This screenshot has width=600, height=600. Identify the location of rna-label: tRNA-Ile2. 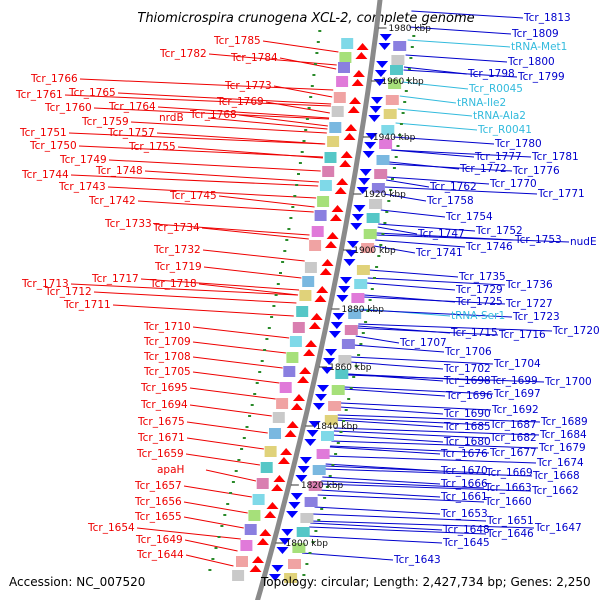
(481, 103).